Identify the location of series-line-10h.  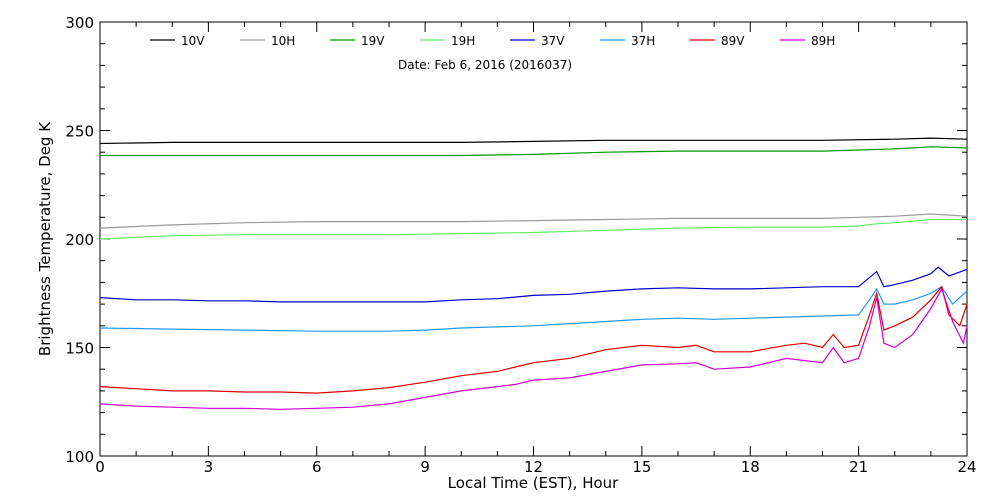
(533, 221).